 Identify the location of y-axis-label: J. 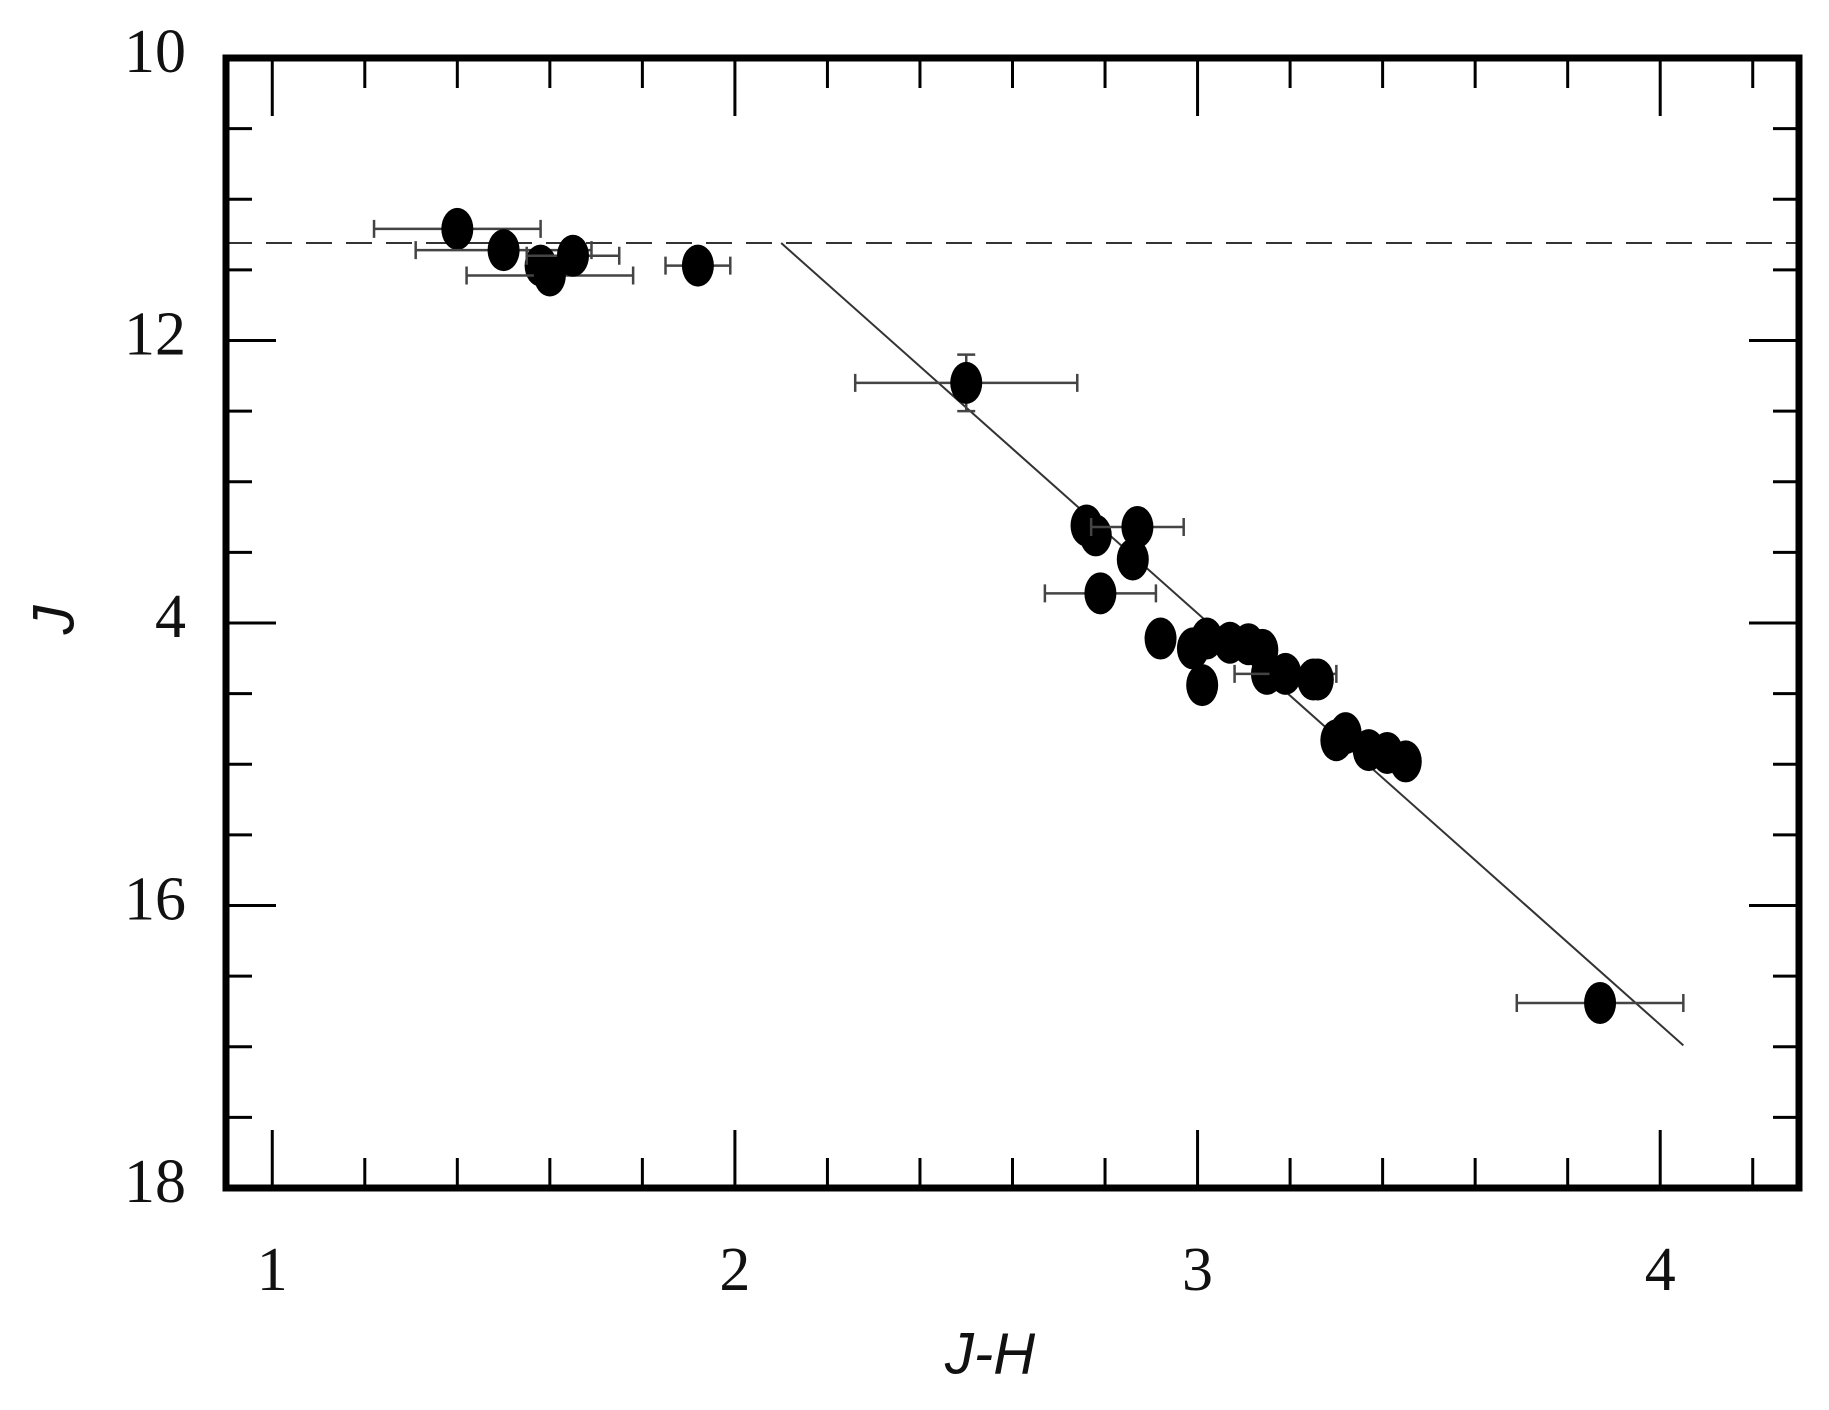
(53, 620).